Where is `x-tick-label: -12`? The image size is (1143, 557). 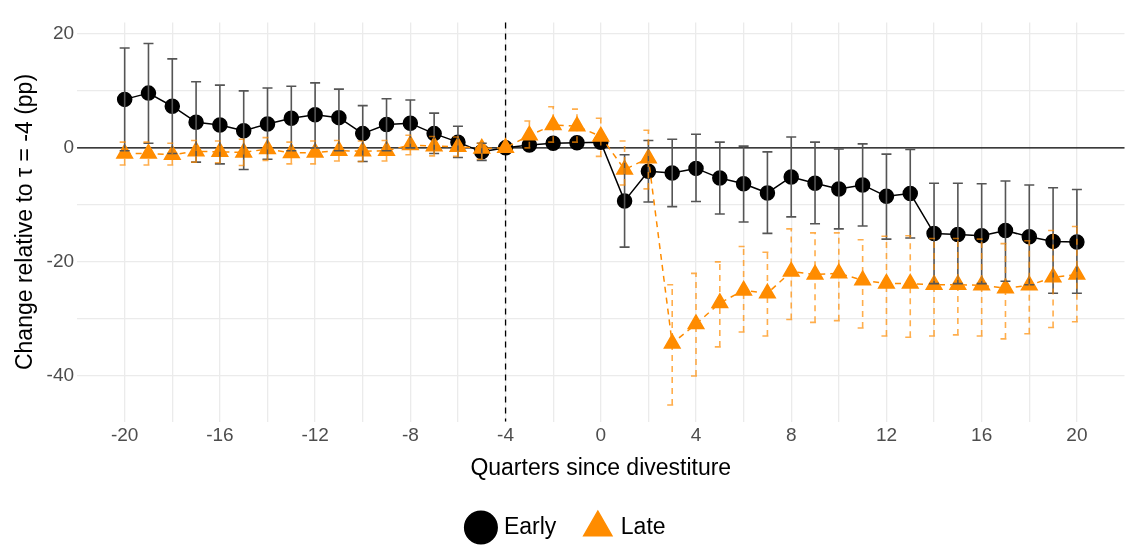 x-tick-label: -12 is located at coordinates (315, 435).